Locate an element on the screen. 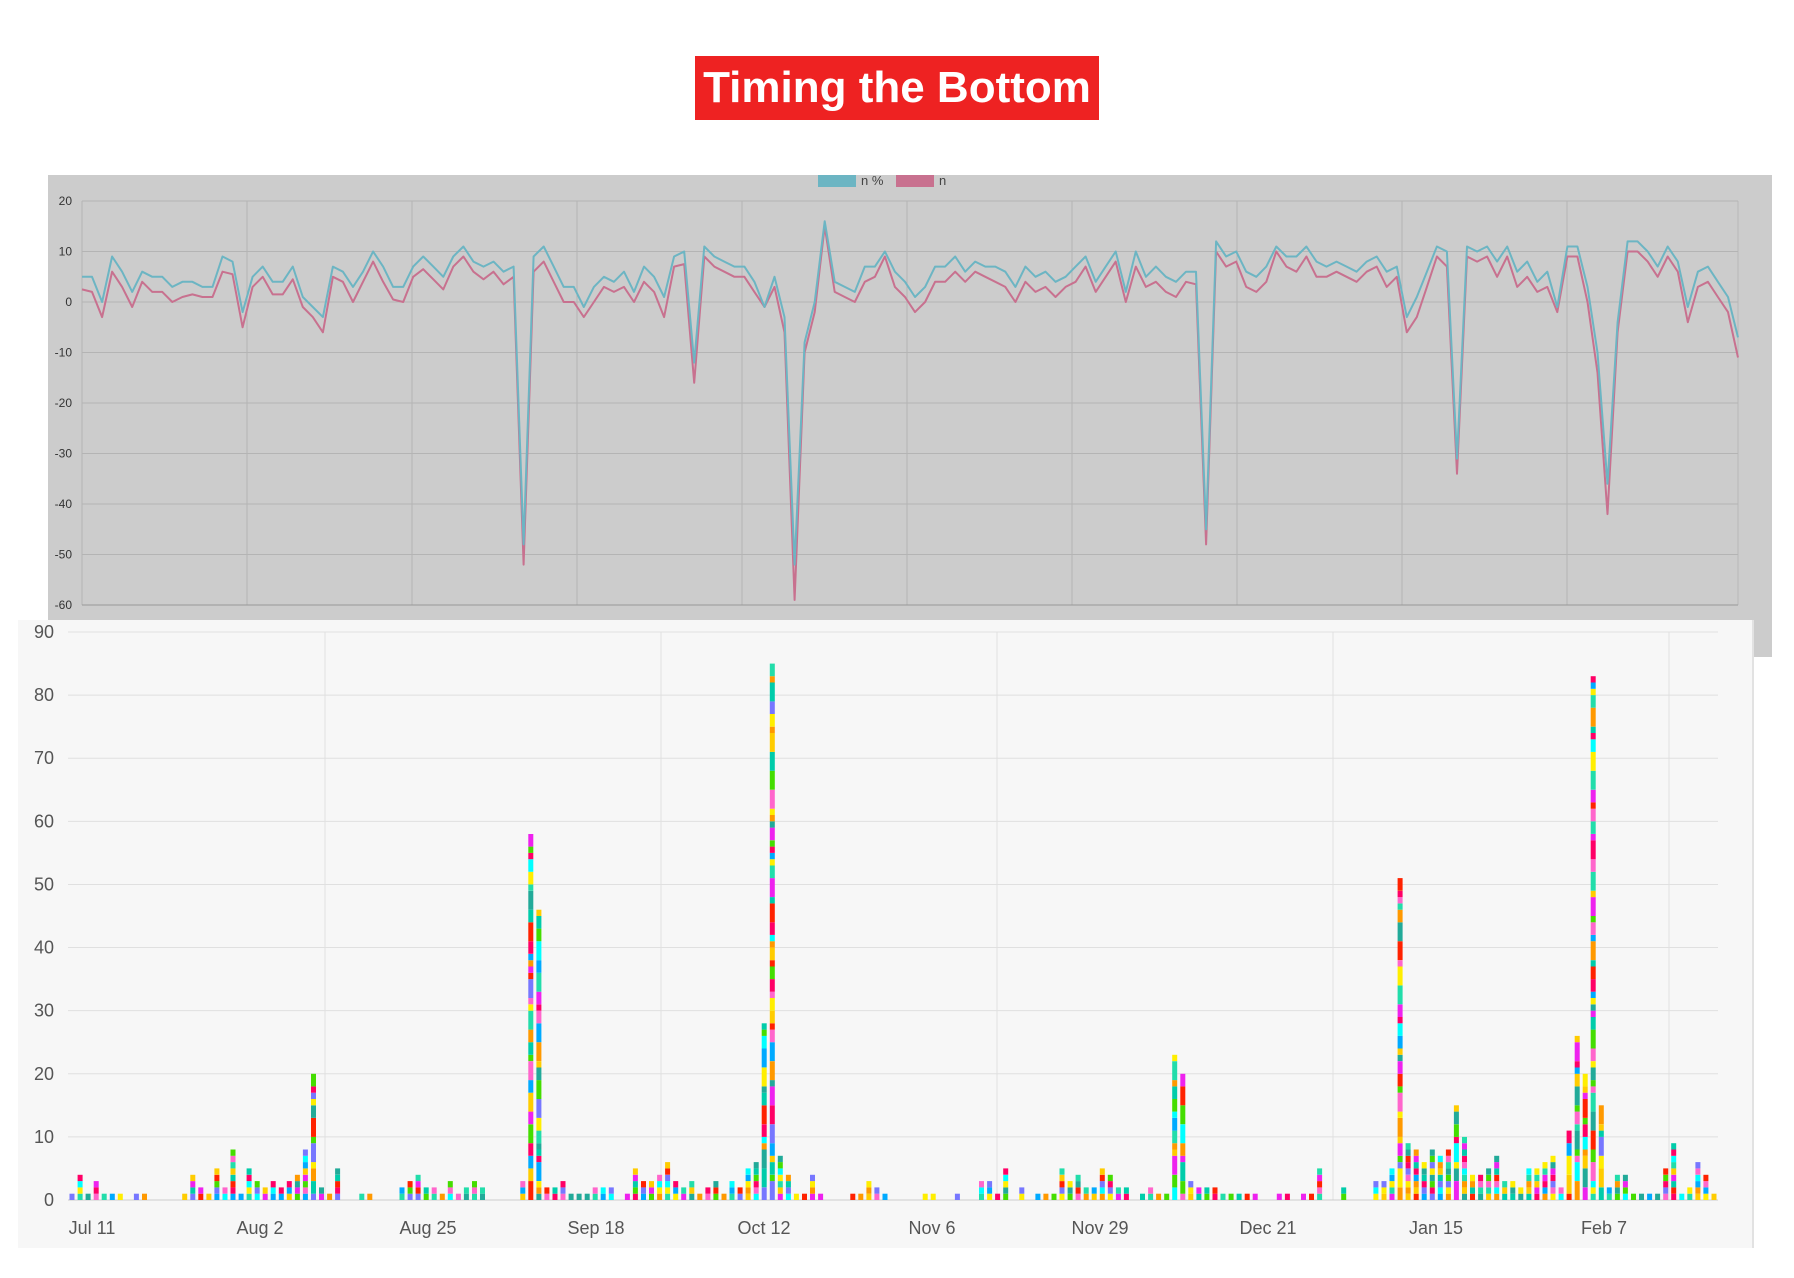 The width and height of the screenshot is (1794, 1278). y-tick-label: 60 is located at coordinates (44, 821).